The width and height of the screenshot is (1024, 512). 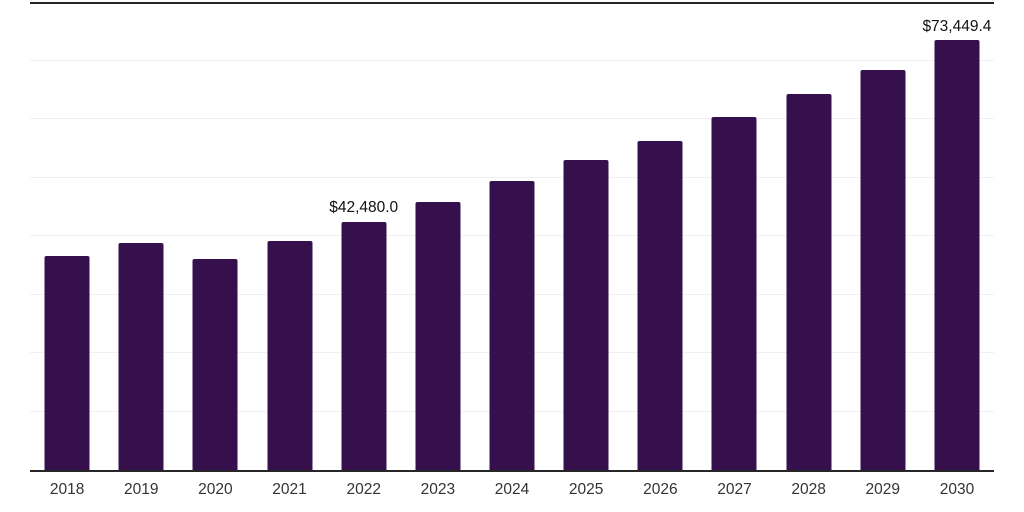 What do you see at coordinates (67, 489) in the screenshot?
I see `x-label-2018: 2018` at bounding box center [67, 489].